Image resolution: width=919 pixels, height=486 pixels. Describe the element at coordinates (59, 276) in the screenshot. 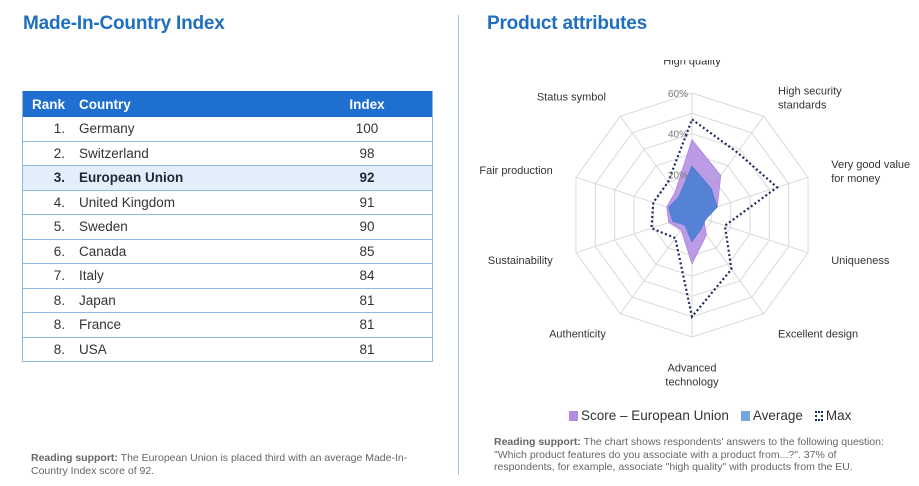

I see `rank-cell: 7.` at that location.